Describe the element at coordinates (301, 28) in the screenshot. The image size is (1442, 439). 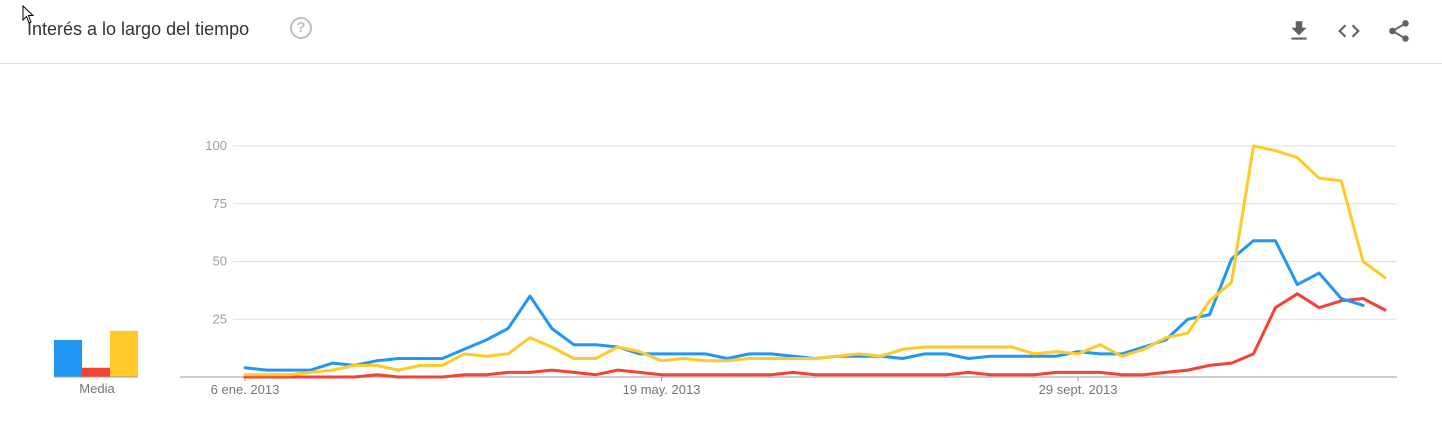
I see `help-icon: ?` at that location.